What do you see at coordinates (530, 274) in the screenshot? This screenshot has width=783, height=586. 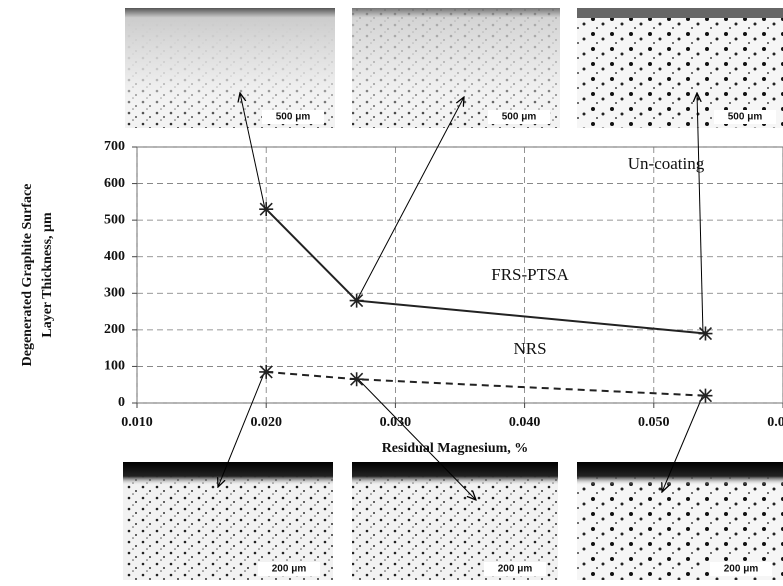 I see `series-label: FRS-PTSA` at bounding box center [530, 274].